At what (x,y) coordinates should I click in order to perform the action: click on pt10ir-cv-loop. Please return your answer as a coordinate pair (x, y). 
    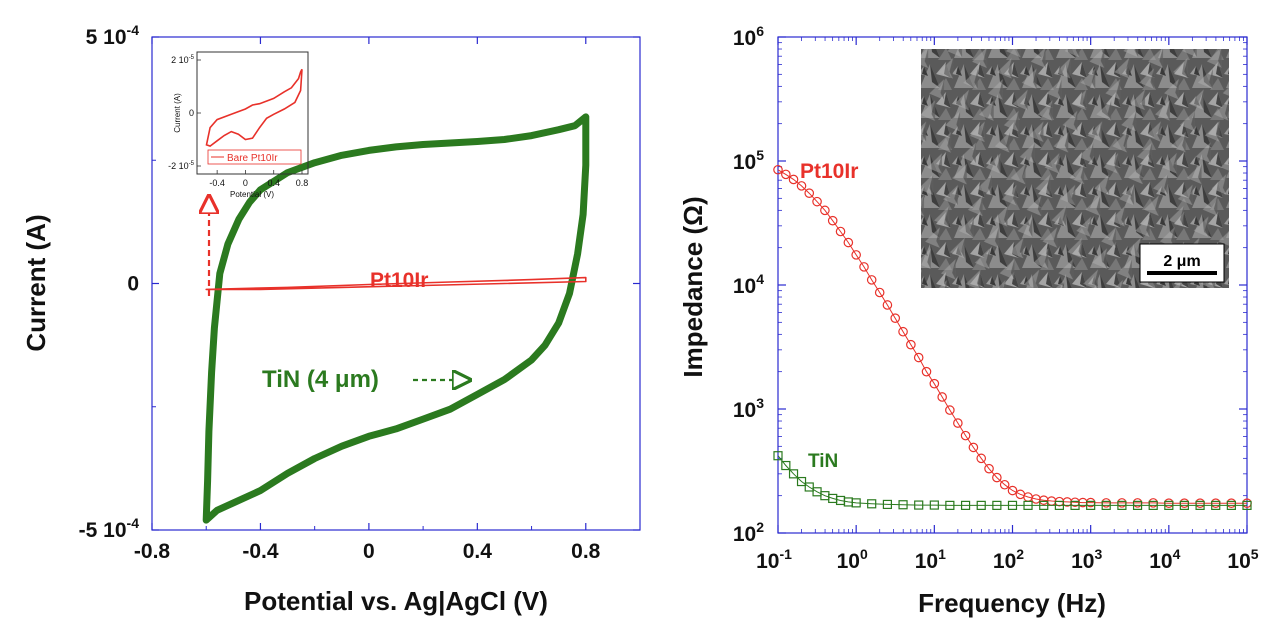
    Looking at the image, I should click on (396, 283).